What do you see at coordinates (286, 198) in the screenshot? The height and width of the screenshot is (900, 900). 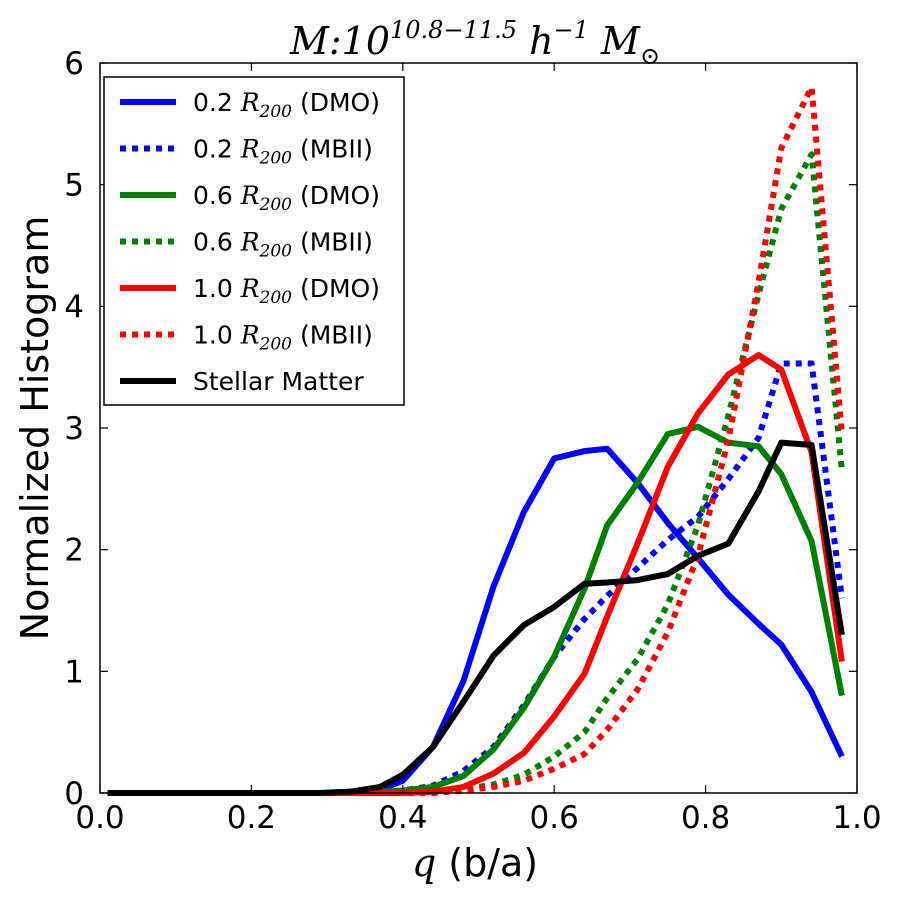 I see `legend-label-2: 0.6 R200 (DMO)` at bounding box center [286, 198].